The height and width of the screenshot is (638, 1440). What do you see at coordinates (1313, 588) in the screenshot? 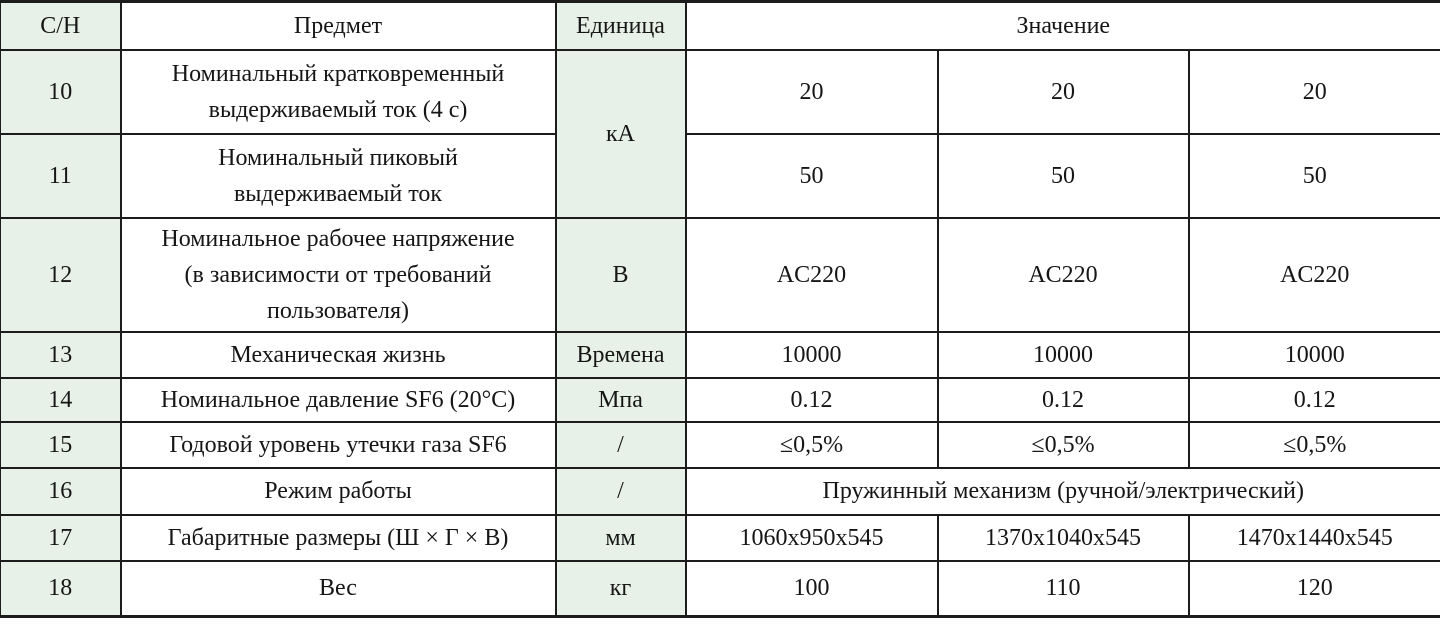
I see `cell-value-18-3: 120` at bounding box center [1313, 588].